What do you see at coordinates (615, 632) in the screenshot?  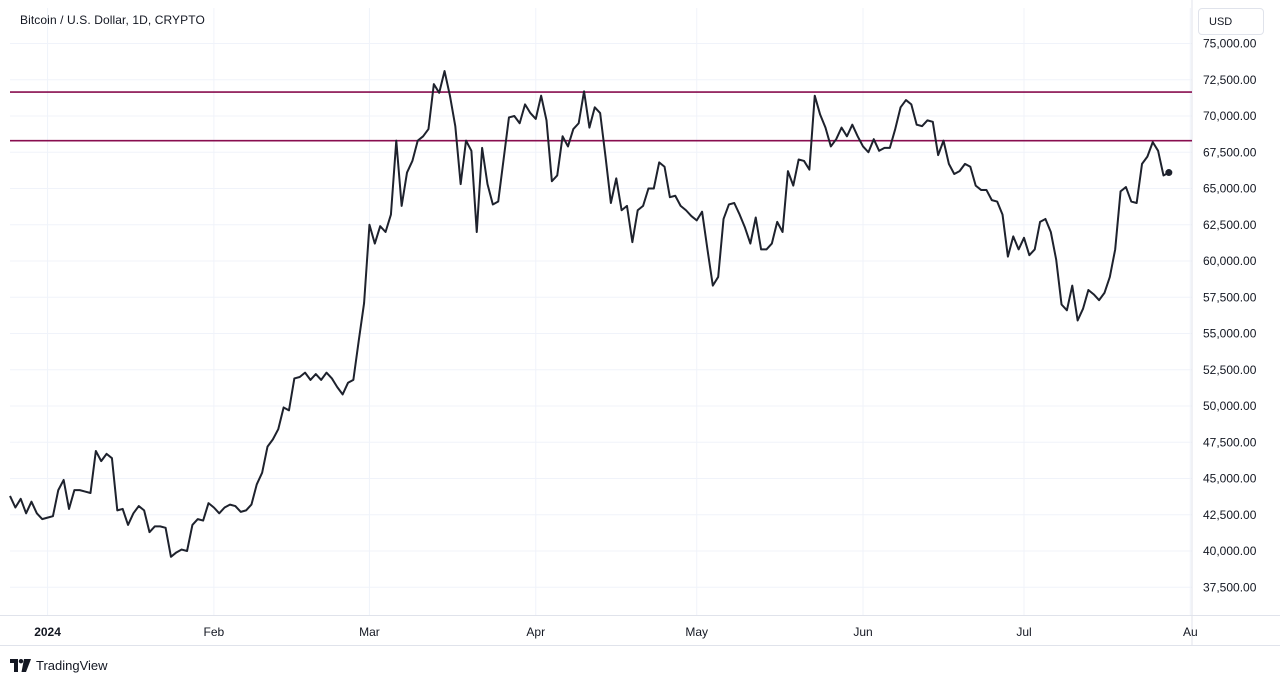 I see `x-axis-labels: 2024 Feb Mar Apr May Jun Jul Au` at bounding box center [615, 632].